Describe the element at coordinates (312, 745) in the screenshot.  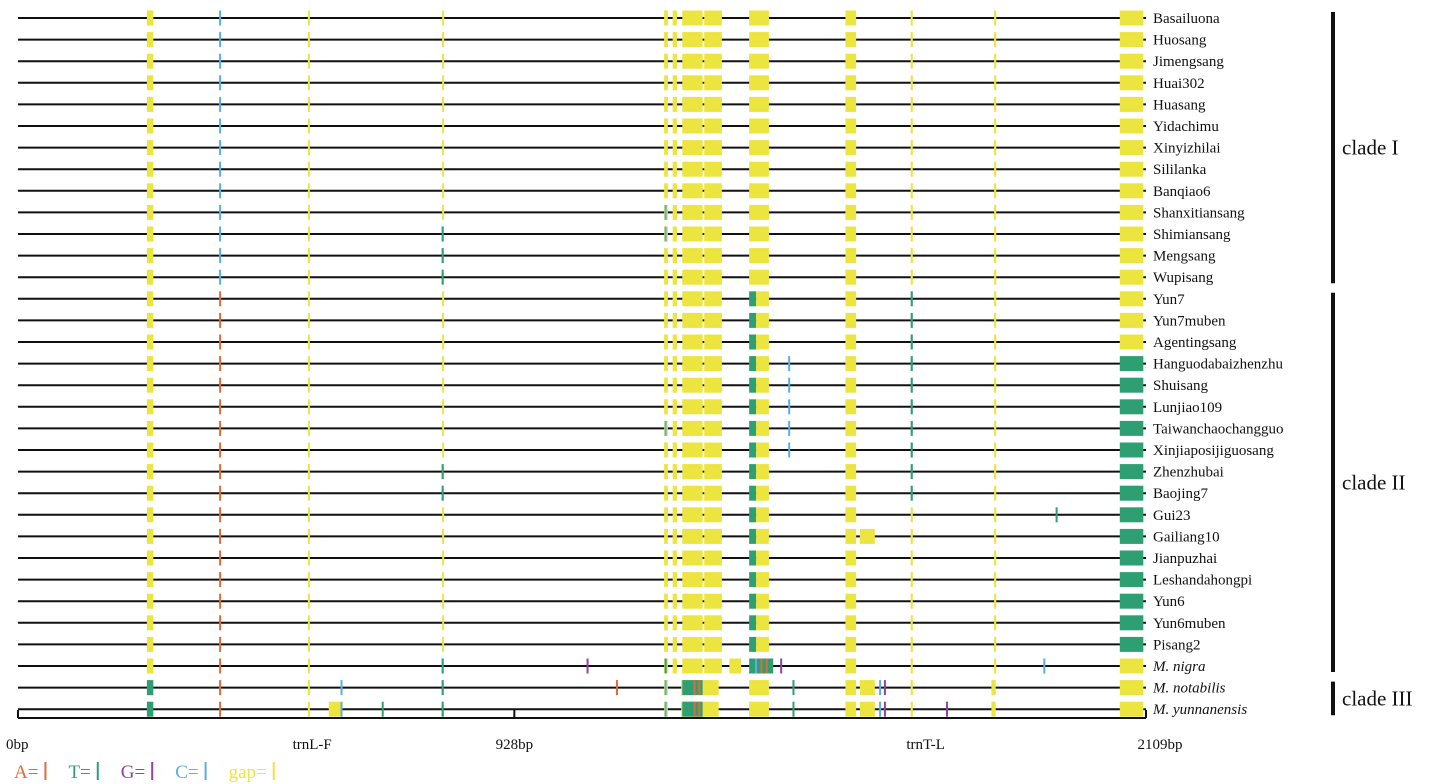
I see `axis-tick-label: trnL-F` at that location.